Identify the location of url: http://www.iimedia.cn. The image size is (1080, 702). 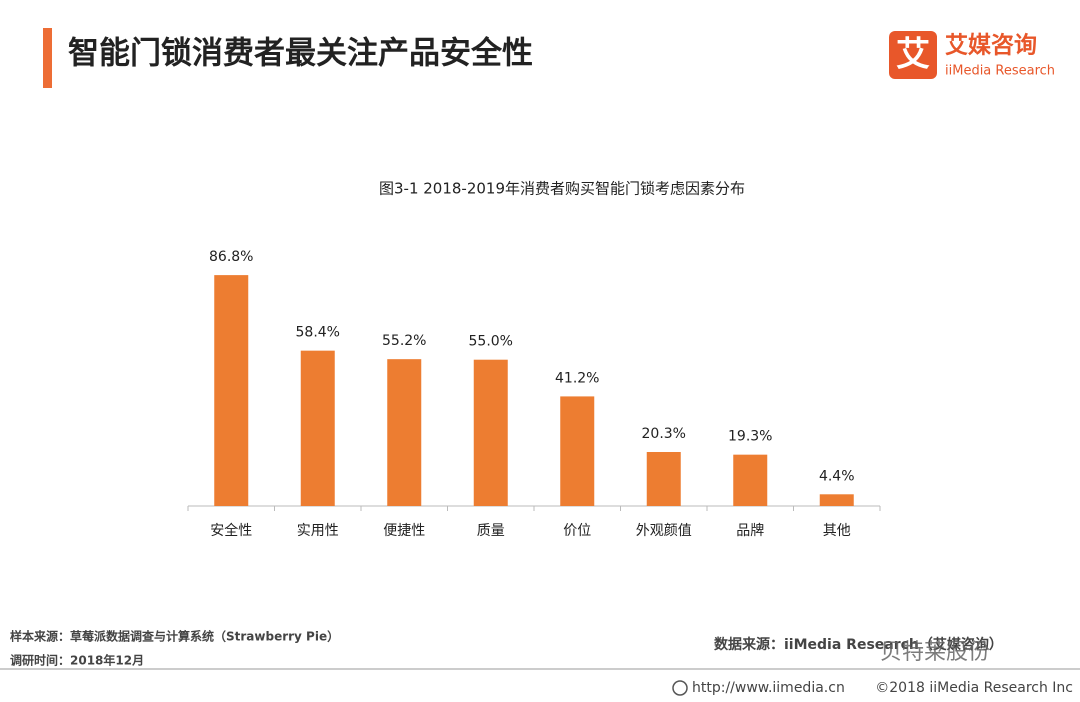
(768, 688).